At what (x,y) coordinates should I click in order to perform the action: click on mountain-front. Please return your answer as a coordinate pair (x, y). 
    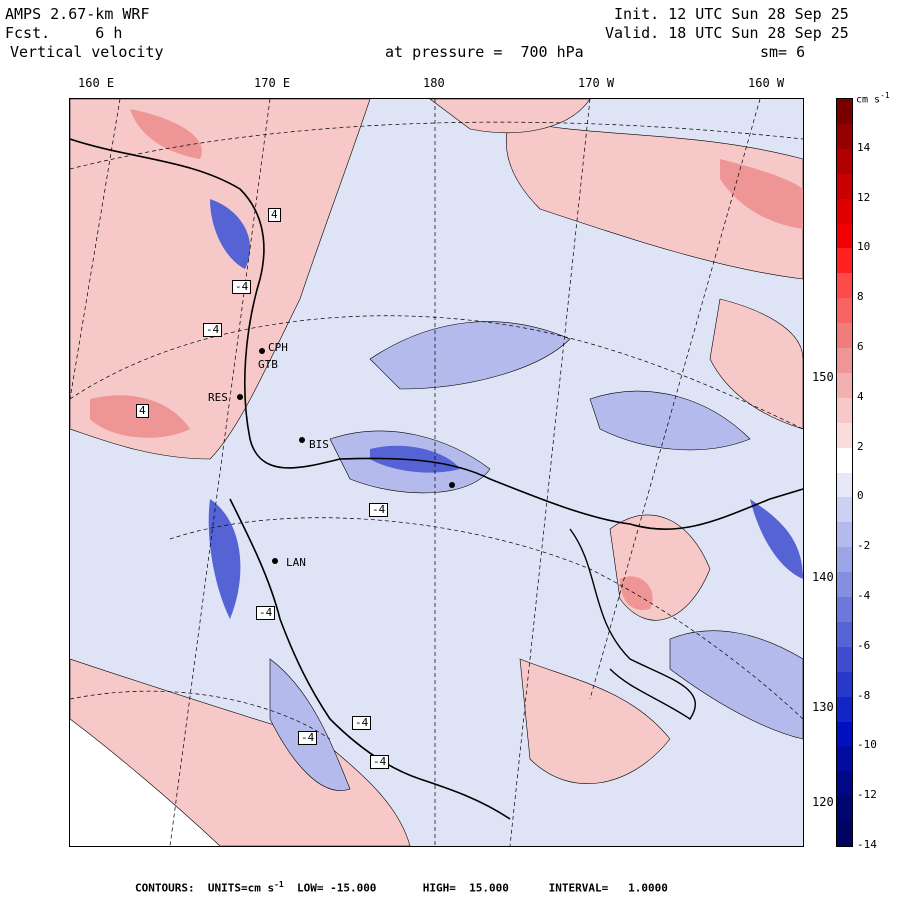
    Looking at the image, I should click on (370, 659).